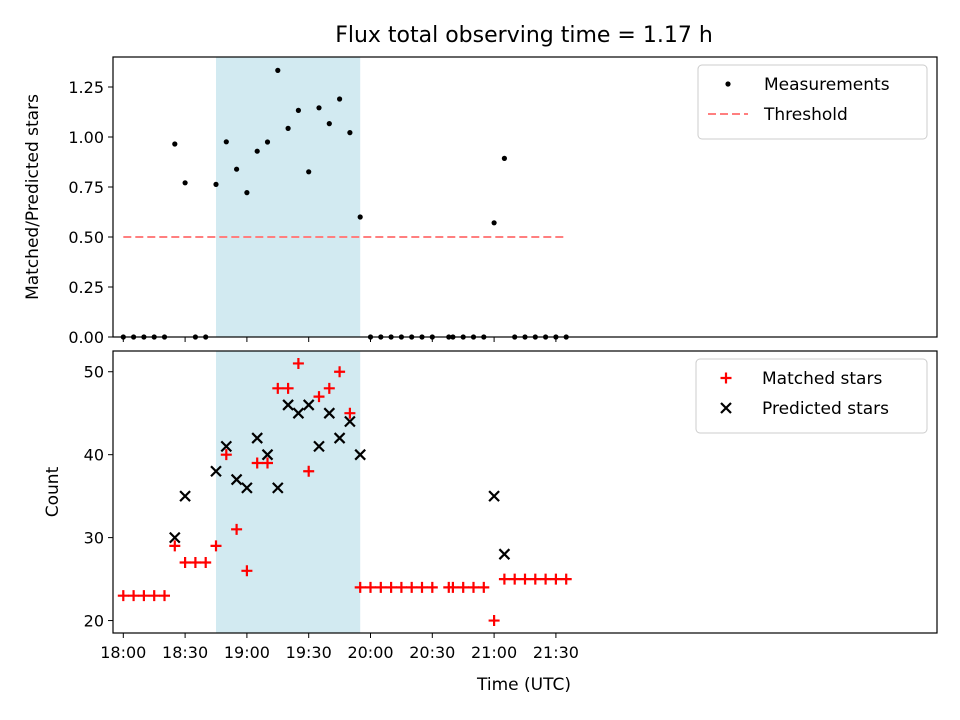 Image resolution: width=960 pixels, height=720 pixels. Describe the element at coordinates (94, 538) in the screenshot. I see `y-tick-label: 30` at that location.